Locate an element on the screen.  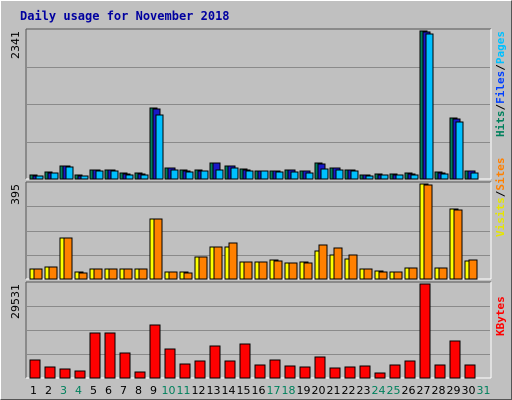
x-tick-label-18: 18 is located at coordinates (289, 390).